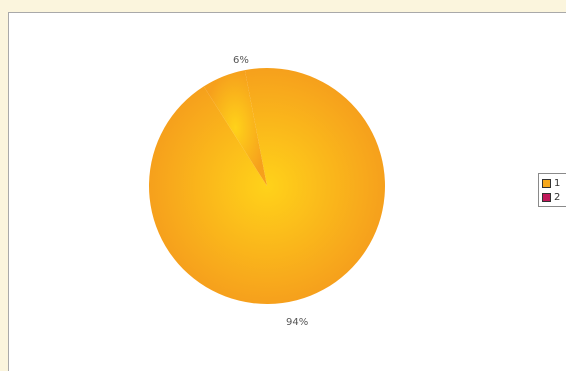  Describe the element at coordinates (241, 60) in the screenshot. I see `slice-label-2: 6%` at that location.